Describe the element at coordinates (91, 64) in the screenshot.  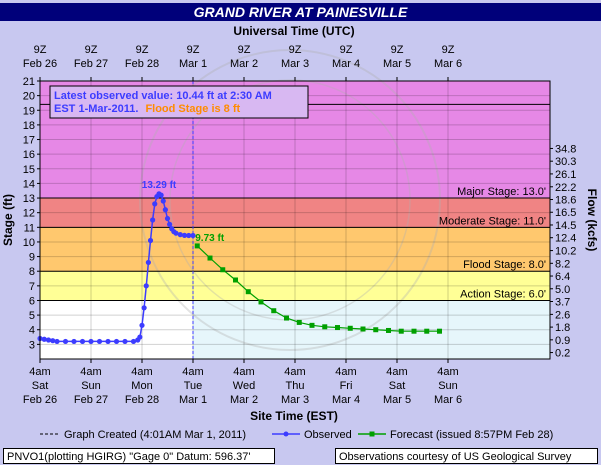
I see `top-tick-date: Feb 27` at that location.